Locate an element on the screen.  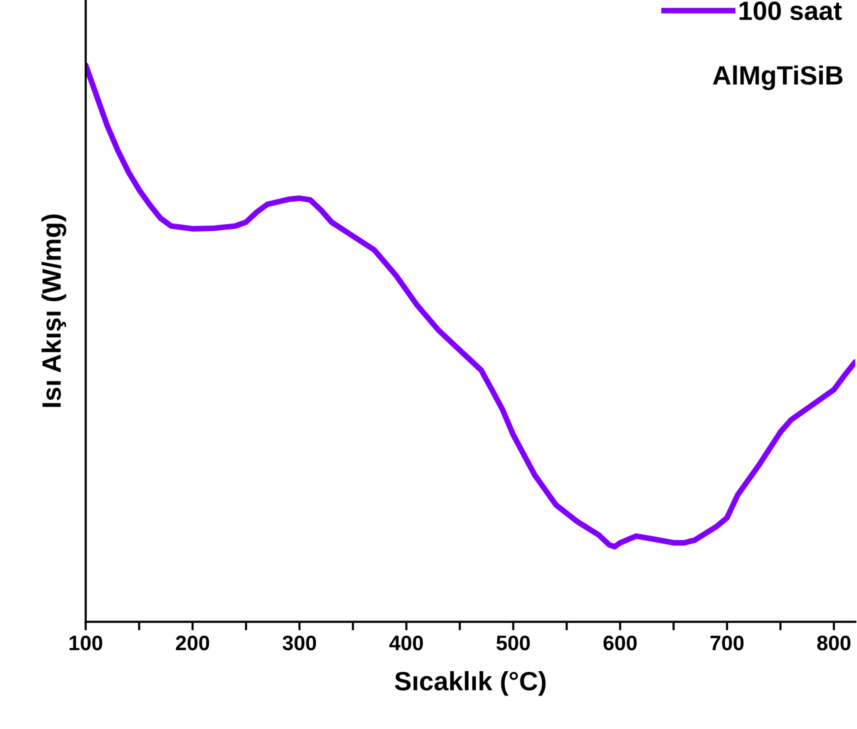
x-tick-label: 100 is located at coordinates (86, 643).